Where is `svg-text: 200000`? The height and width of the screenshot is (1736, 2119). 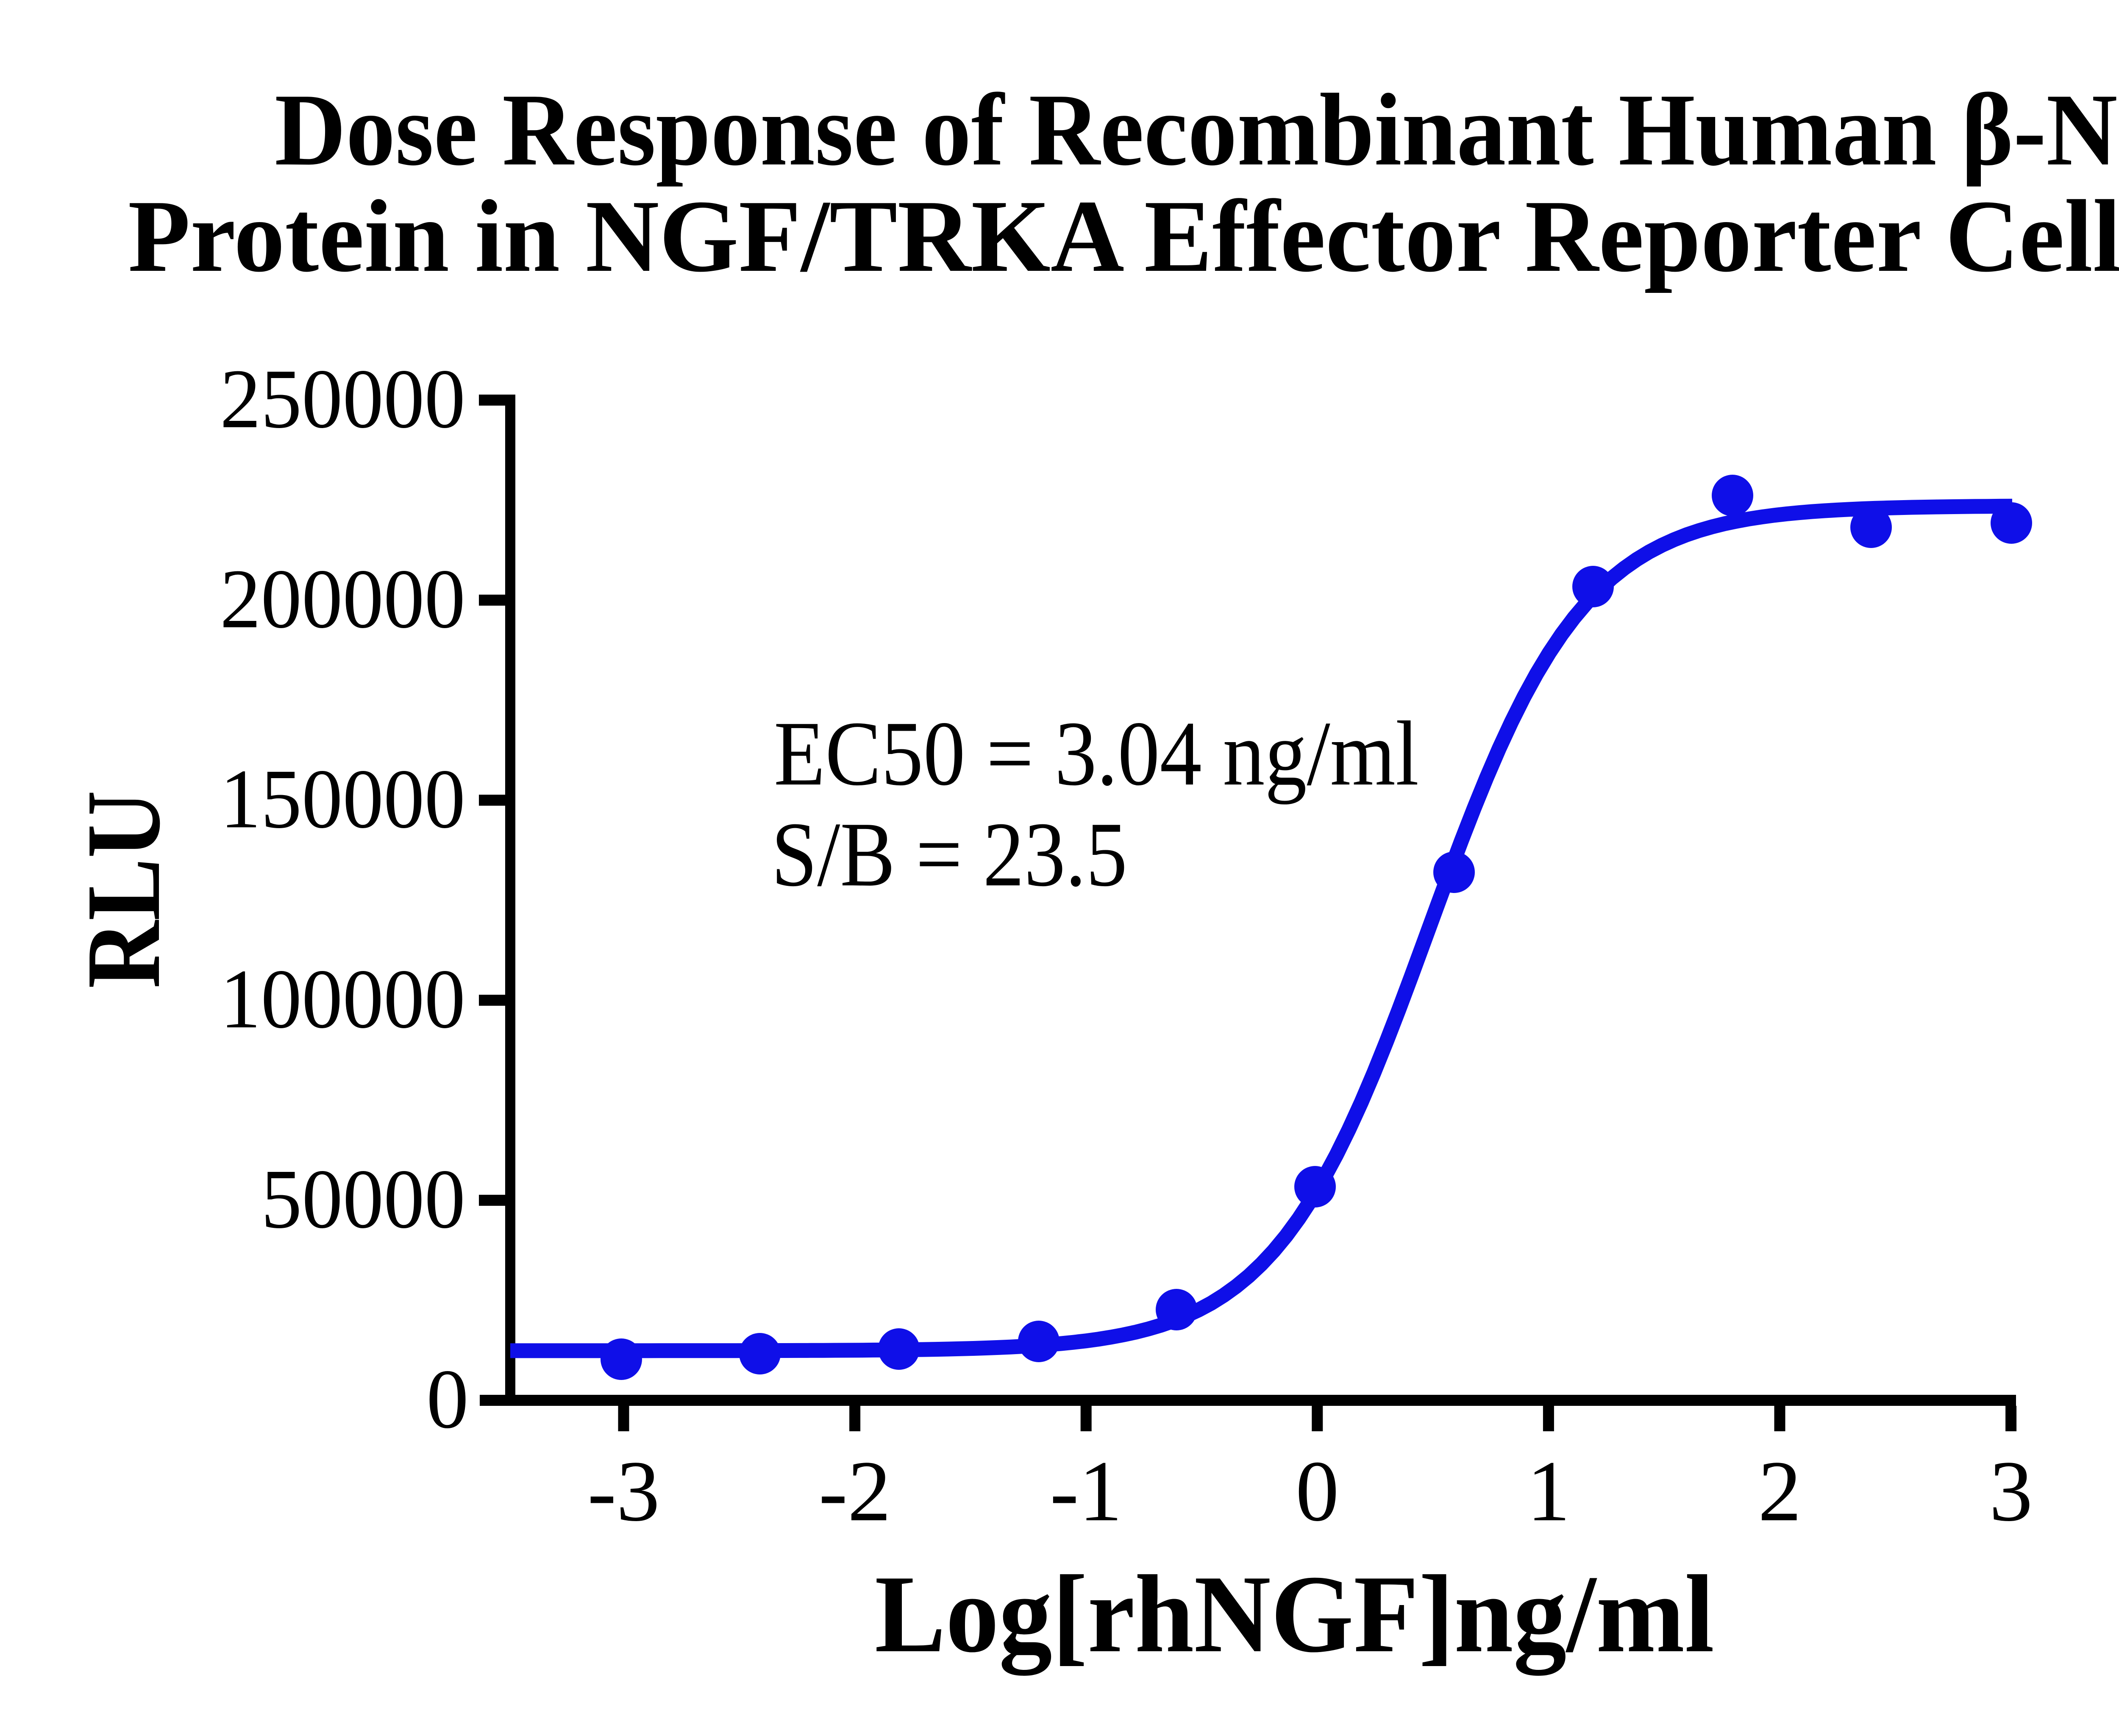 svg-text: 200000 is located at coordinates (343, 599).